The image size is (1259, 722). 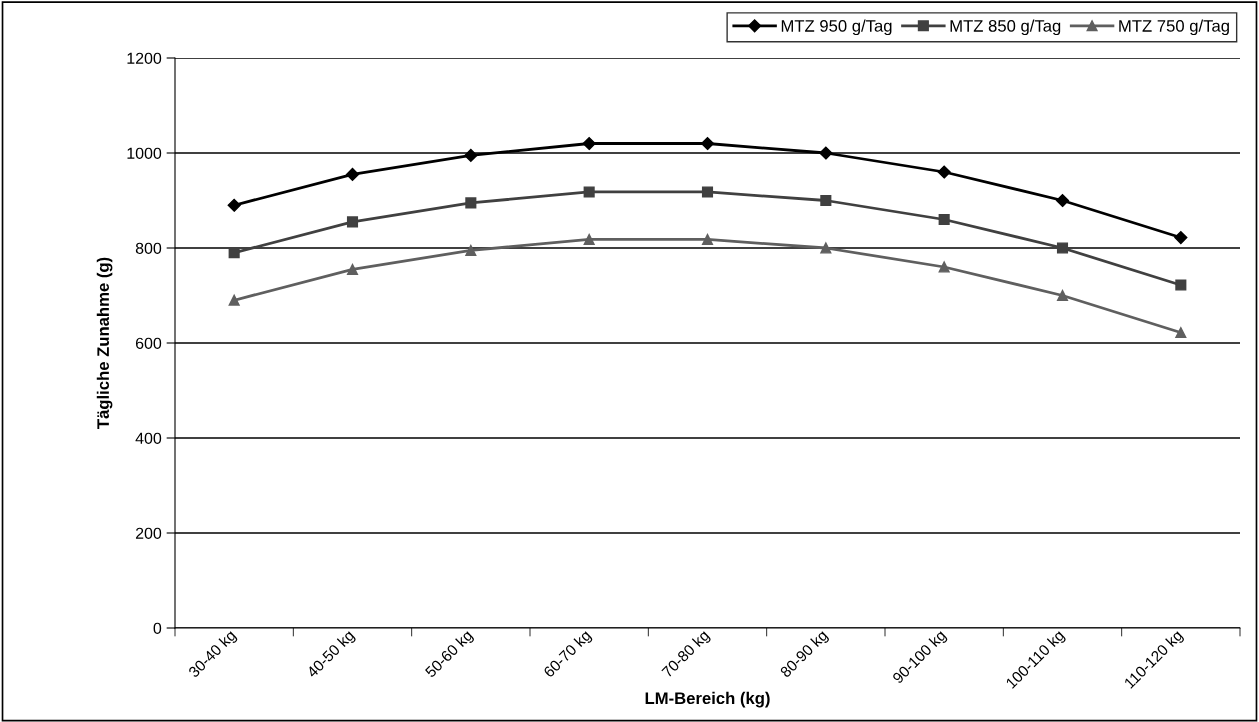 I want to click on x-axis-title: LM-Bereich (kg), so click(x=707, y=699).